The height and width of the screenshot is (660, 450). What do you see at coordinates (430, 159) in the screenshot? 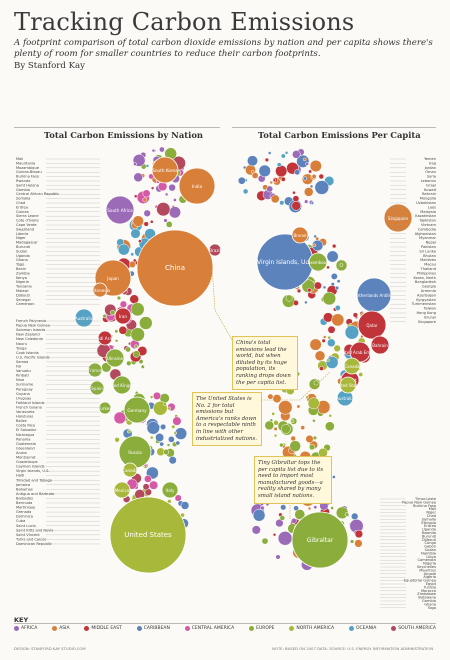
I see `label-right-top: Yemen` at bounding box center [430, 159].